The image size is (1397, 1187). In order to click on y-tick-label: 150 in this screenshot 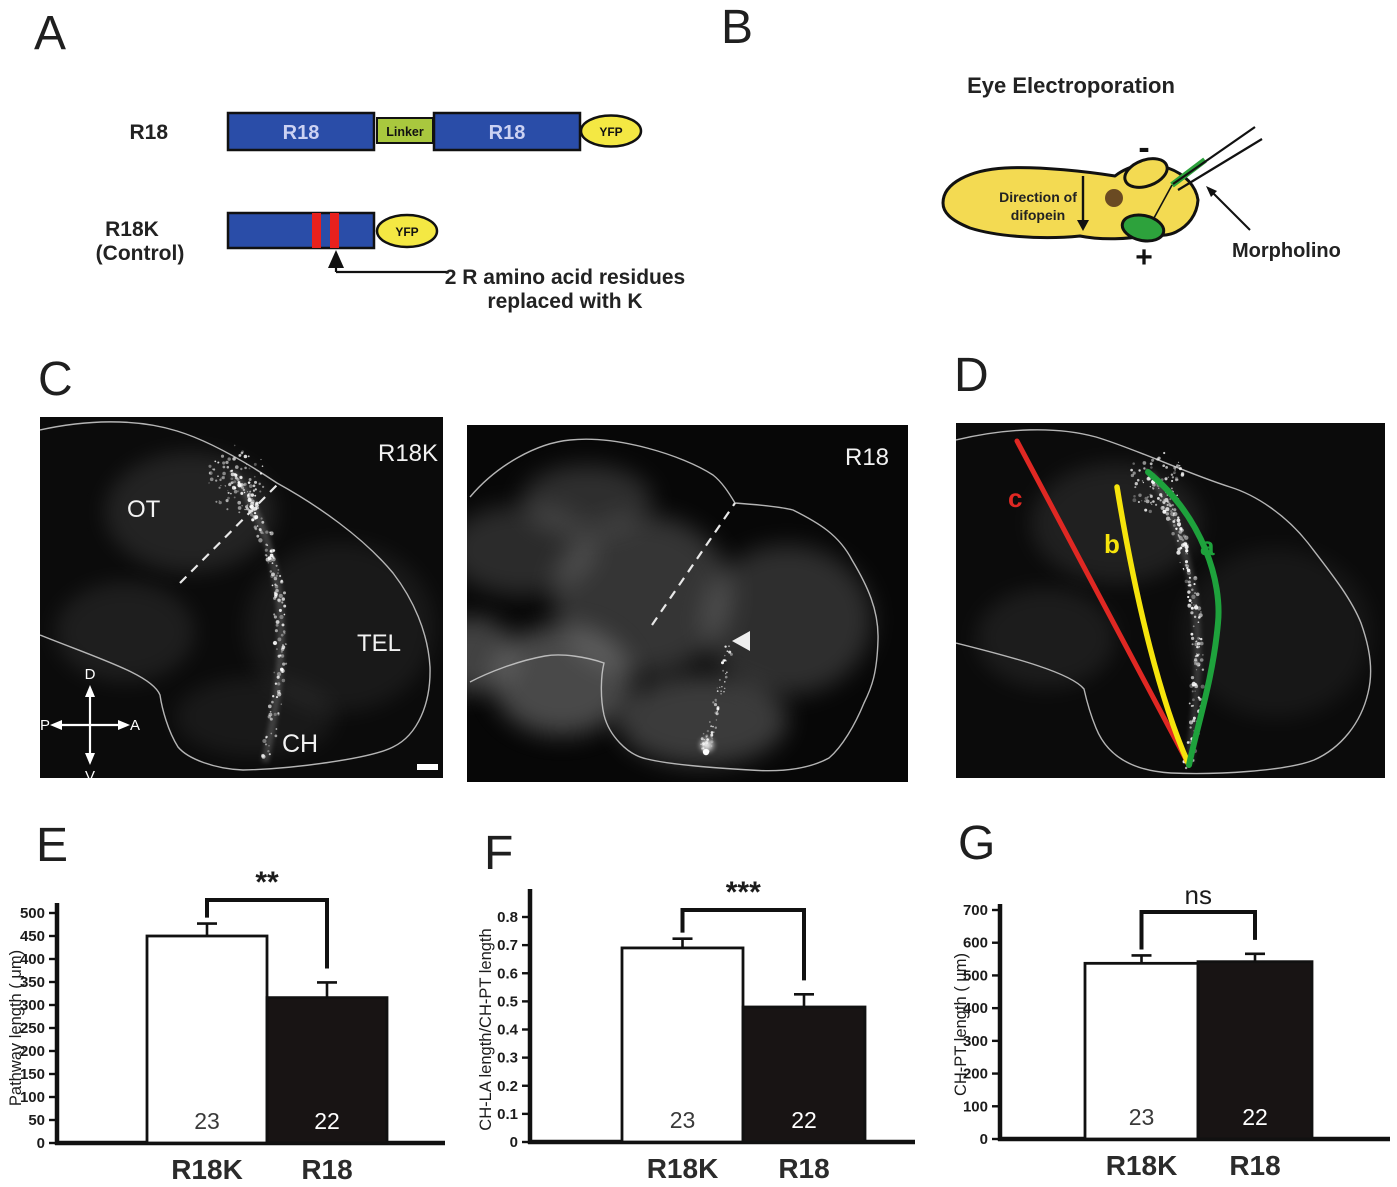, I will do `click(32, 1074)`.